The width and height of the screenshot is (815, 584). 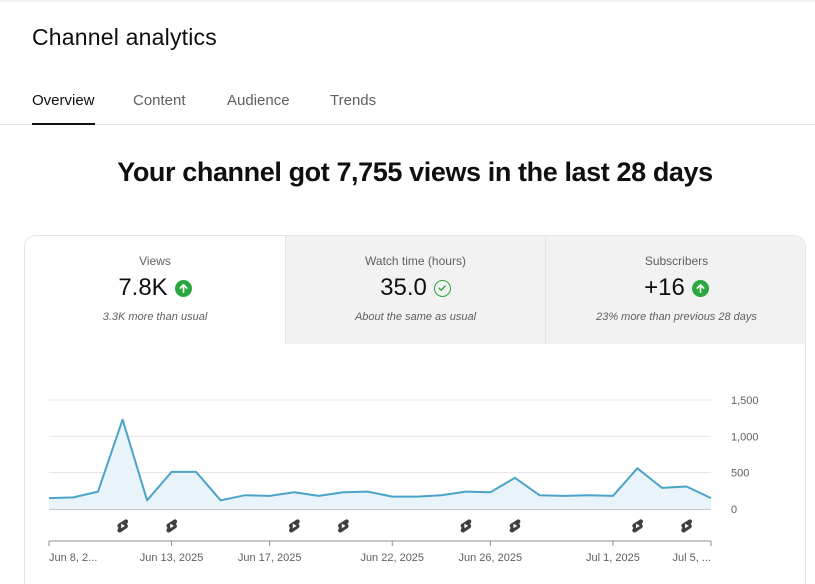 I want to click on y-tick-label: 1,500, so click(x=745, y=401).